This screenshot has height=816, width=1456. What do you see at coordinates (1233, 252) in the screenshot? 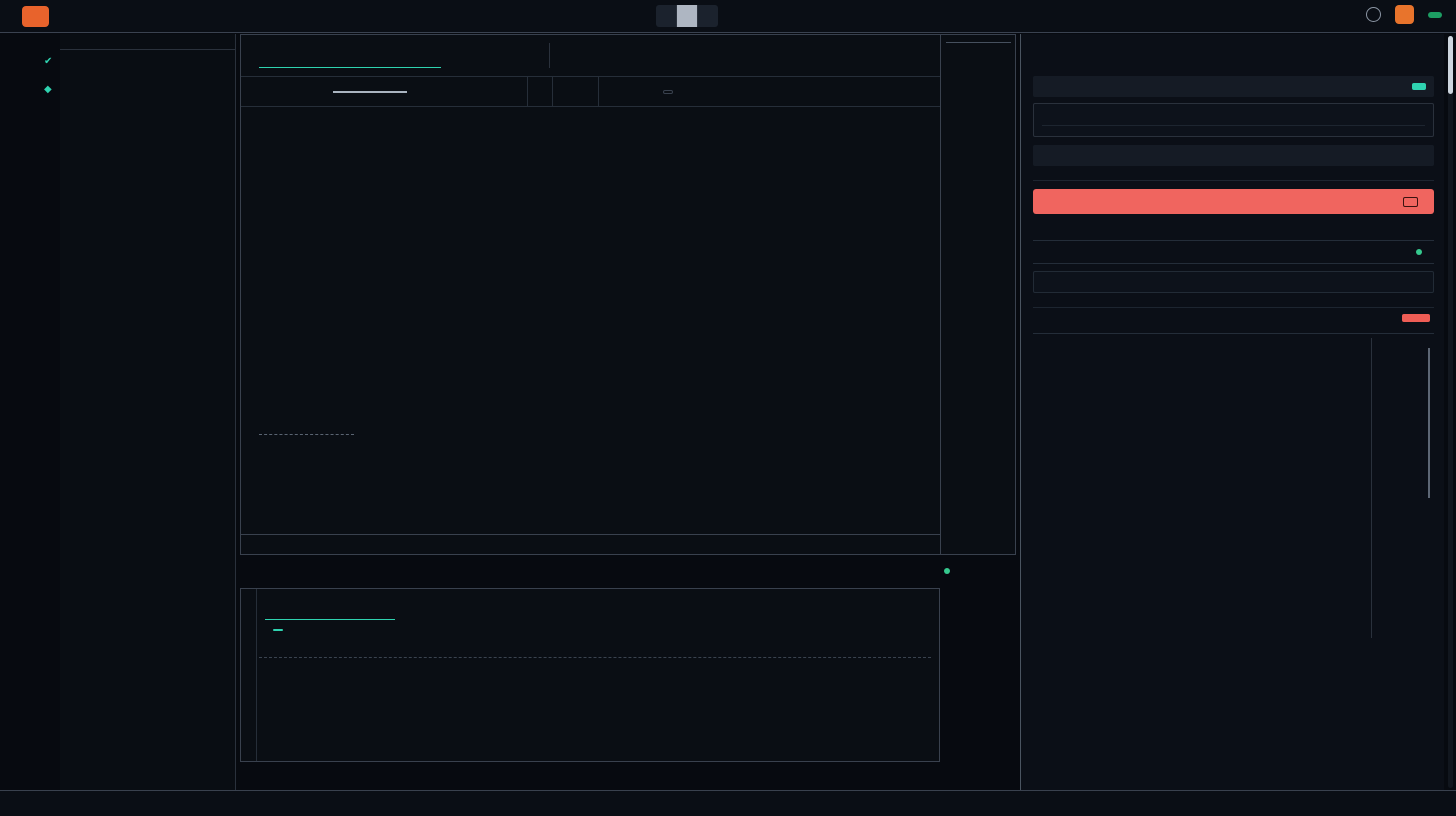
I see `total-row` at bounding box center [1233, 252].